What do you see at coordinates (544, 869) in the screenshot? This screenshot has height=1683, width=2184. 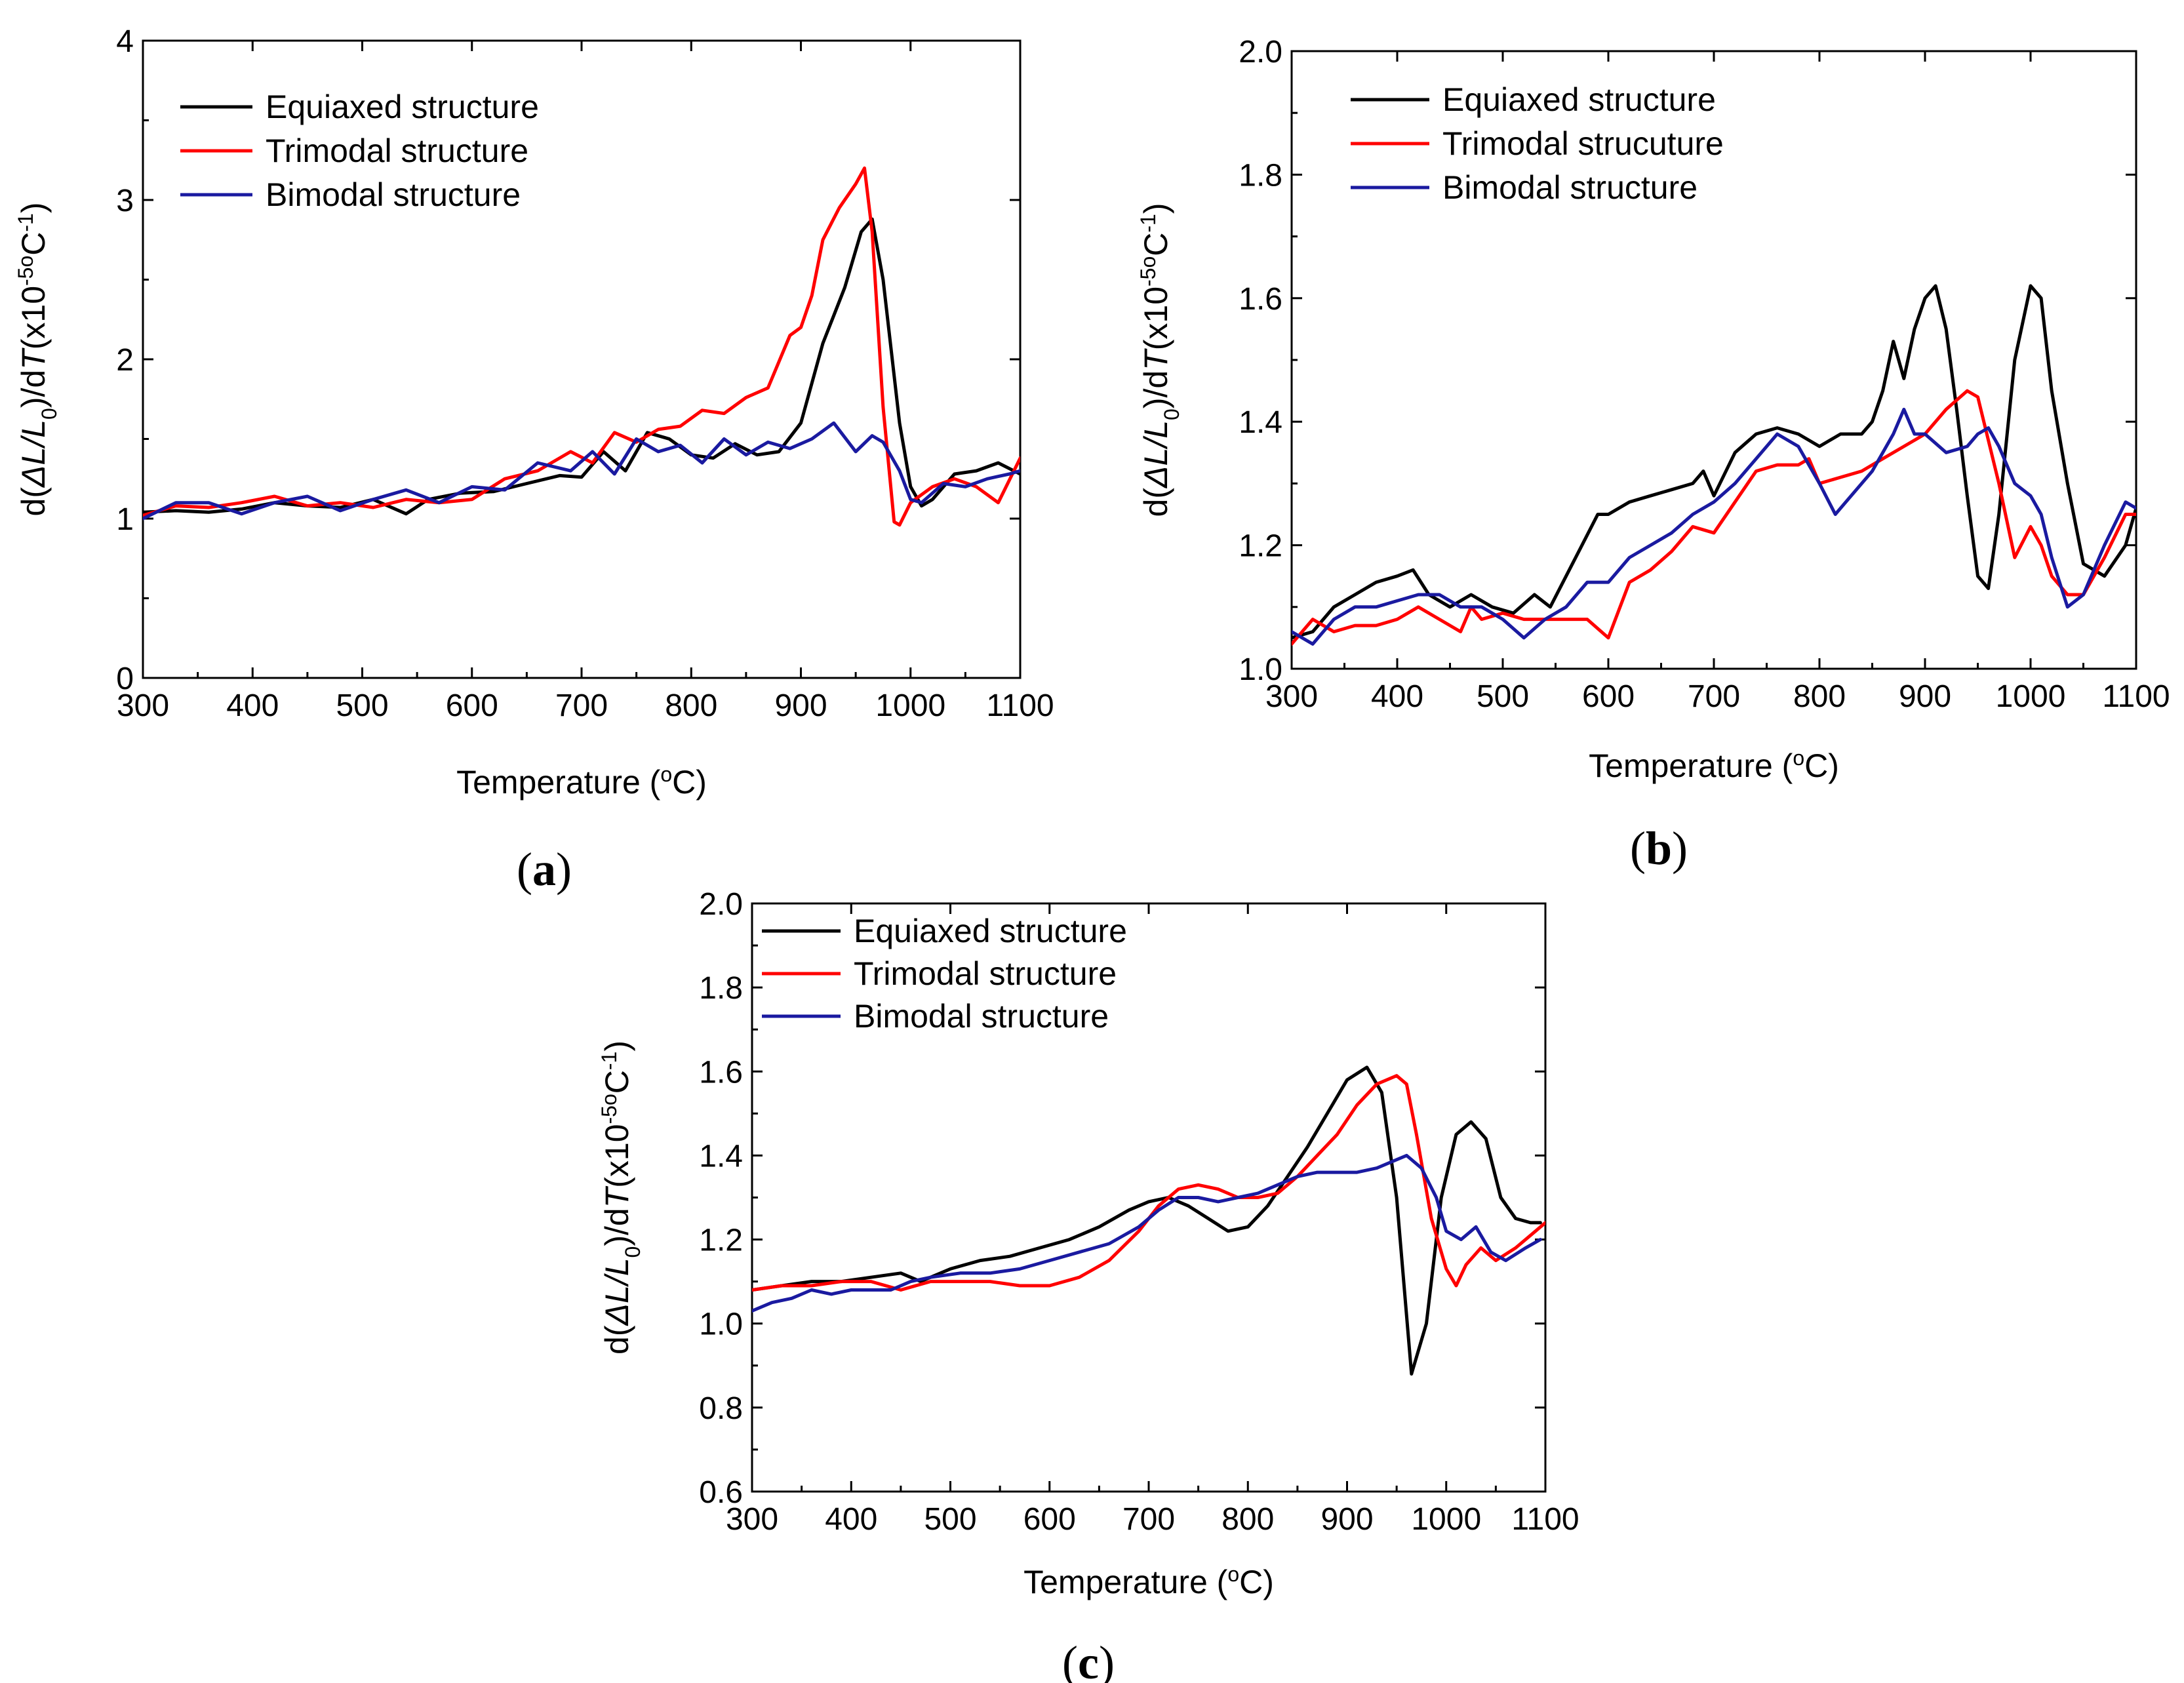 I see `panel-label: (a)` at bounding box center [544, 869].